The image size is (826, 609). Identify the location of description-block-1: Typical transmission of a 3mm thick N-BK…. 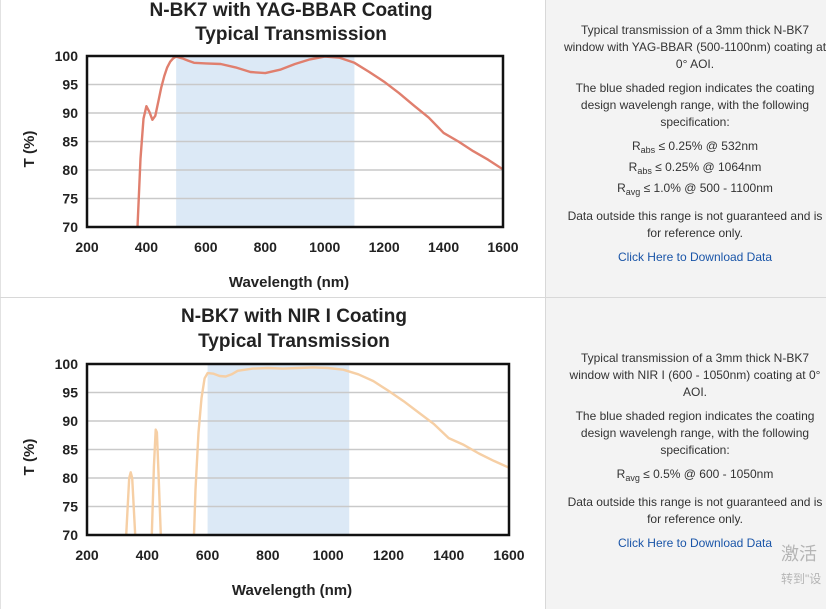
(693, 147).